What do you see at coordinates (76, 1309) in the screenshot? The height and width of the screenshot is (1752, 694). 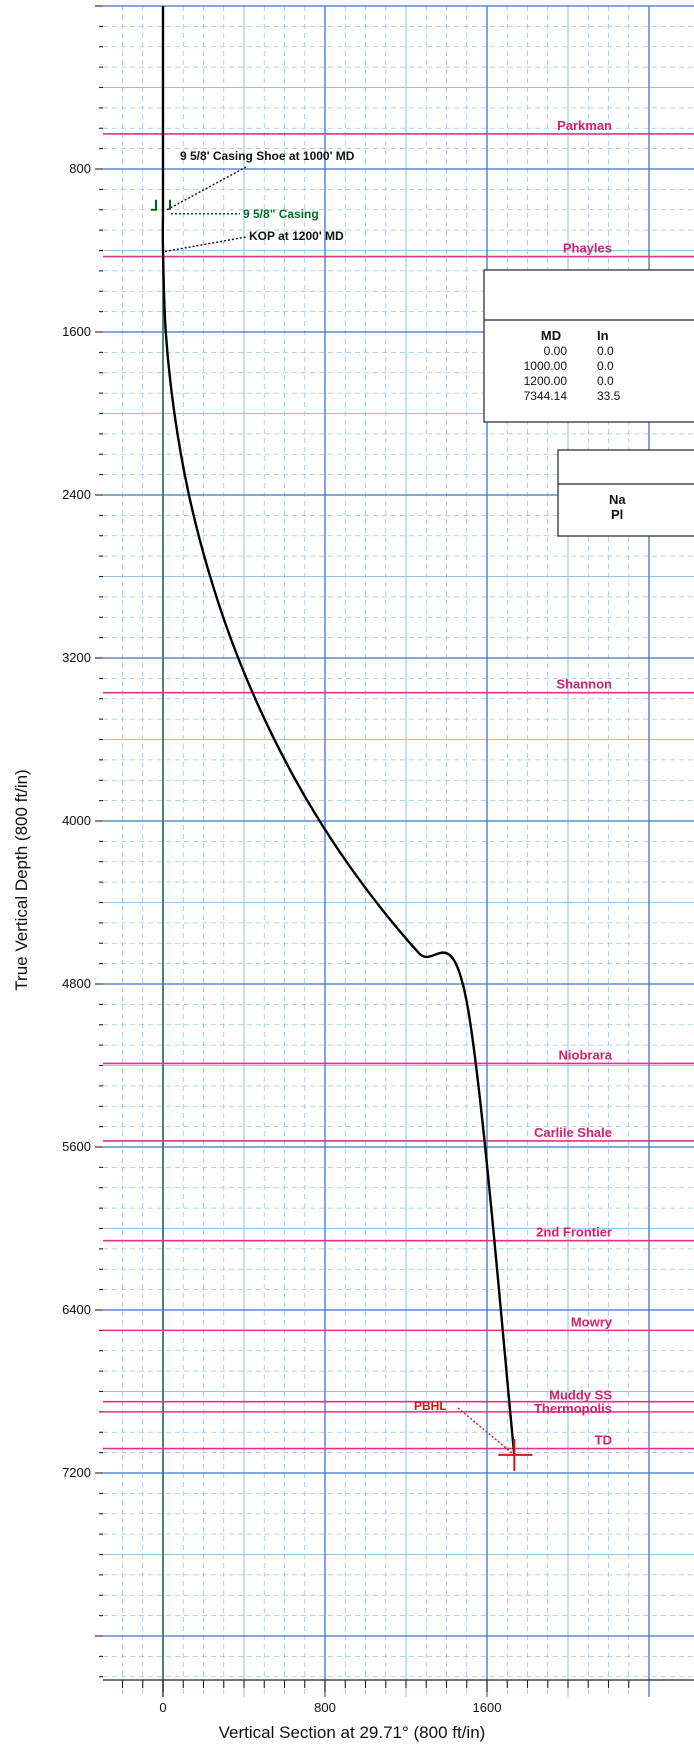 I see `y-tick-label: 6400` at bounding box center [76, 1309].